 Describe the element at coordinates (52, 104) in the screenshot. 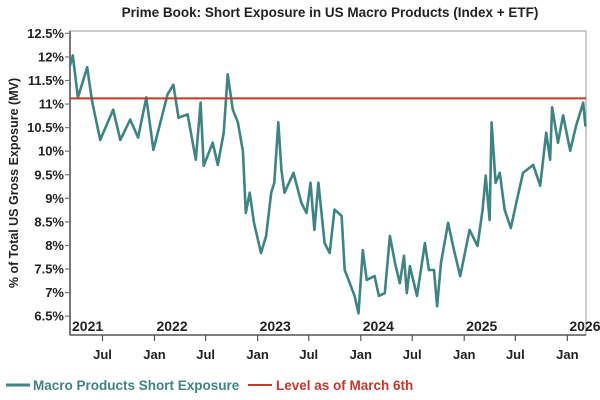

I see `y-tick-label: 11%` at that location.